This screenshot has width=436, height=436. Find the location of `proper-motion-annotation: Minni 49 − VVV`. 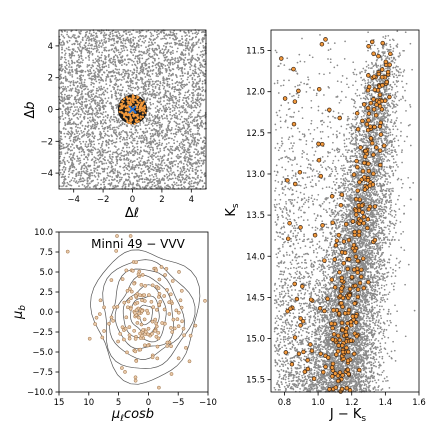

proper-motion-annotation: Minni 49 − VVV is located at coordinates (138, 244).